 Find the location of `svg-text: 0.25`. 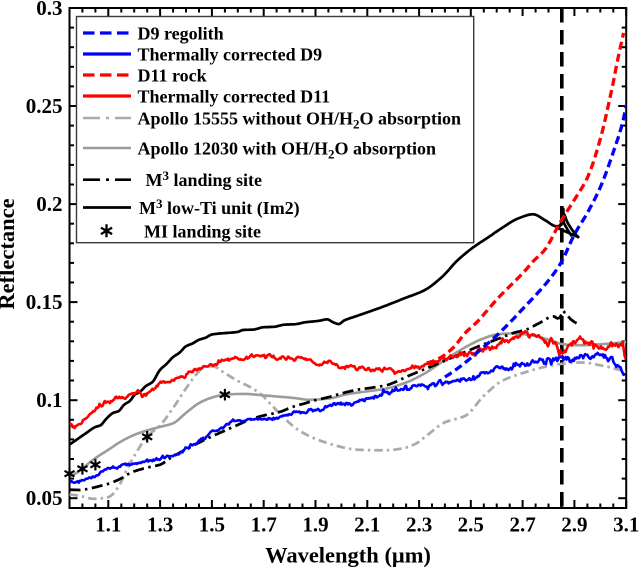

svg-text: 0.25 is located at coordinates (44, 106).